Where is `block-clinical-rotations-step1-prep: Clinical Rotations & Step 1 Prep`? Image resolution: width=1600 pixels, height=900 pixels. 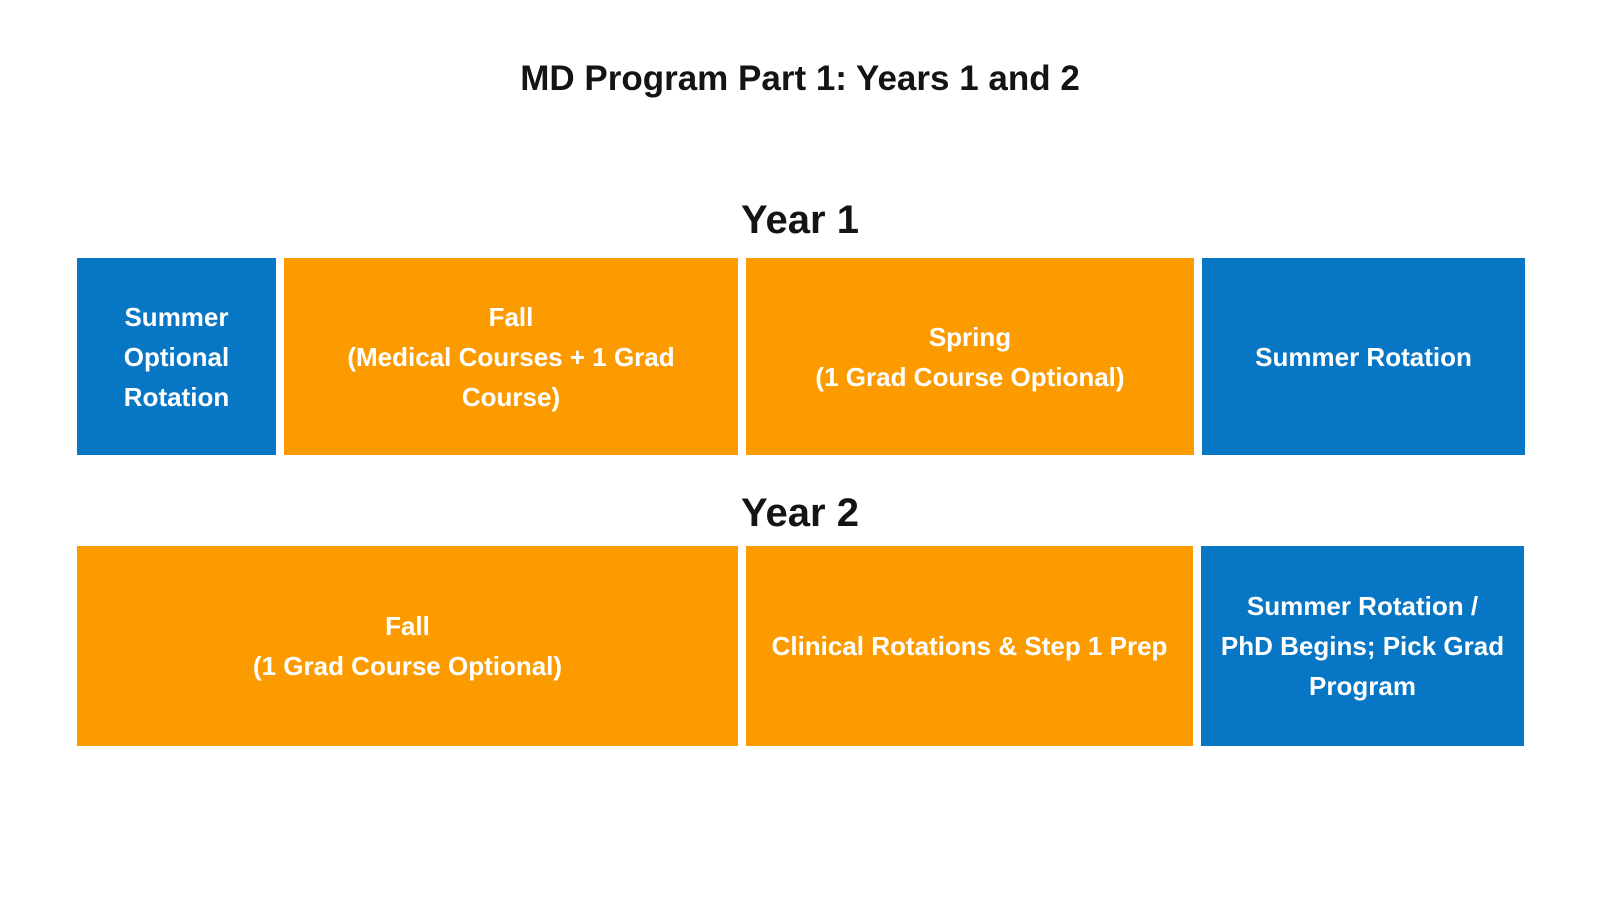 block-clinical-rotations-step1-prep: Clinical Rotations & Step 1 Prep is located at coordinates (969, 646).